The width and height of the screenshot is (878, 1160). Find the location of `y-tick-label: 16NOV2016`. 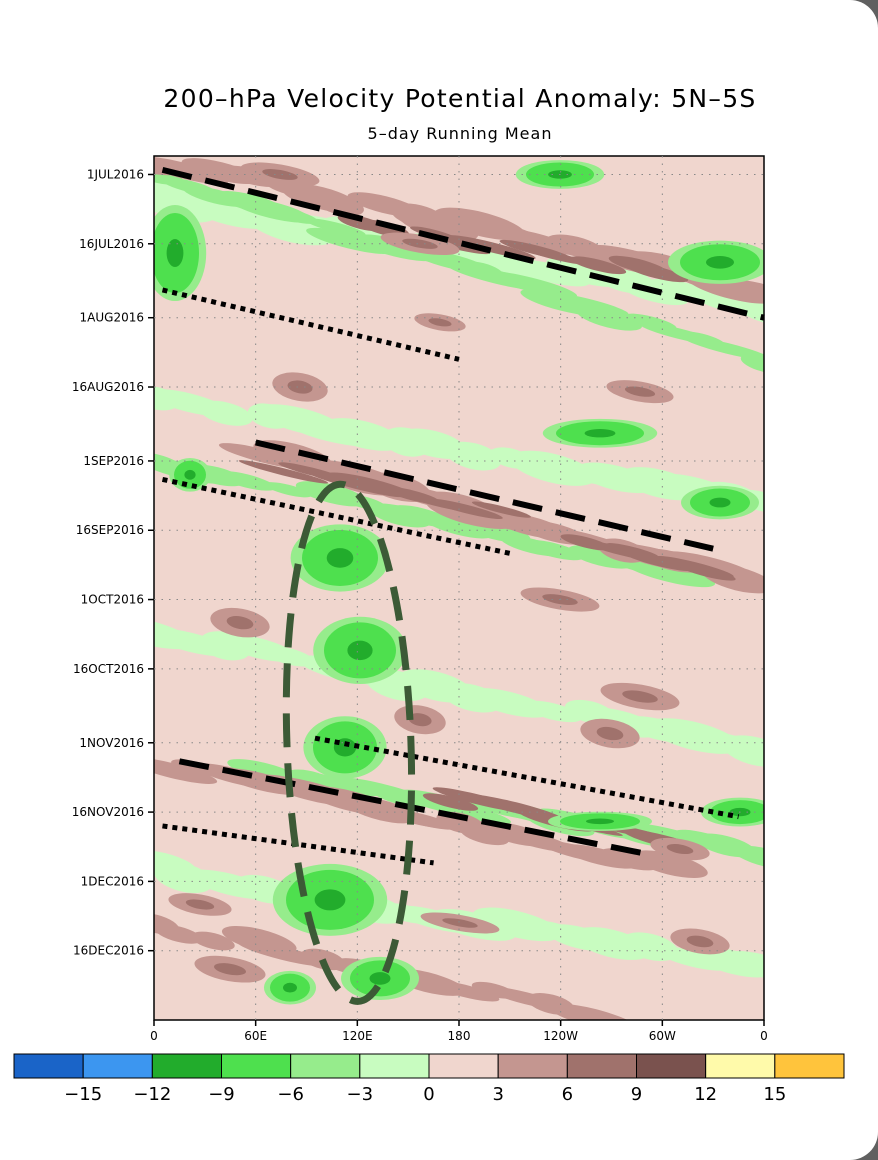

y-tick-label: 16NOV2016 is located at coordinates (108, 812).